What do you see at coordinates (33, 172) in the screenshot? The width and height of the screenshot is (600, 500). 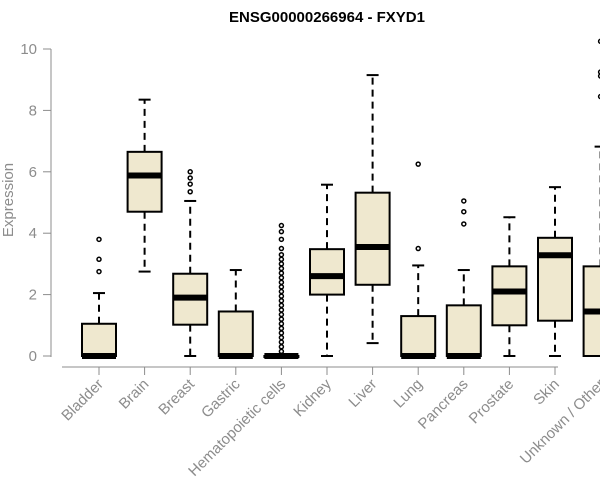 I see `y-tick-label: 6` at bounding box center [33, 172].